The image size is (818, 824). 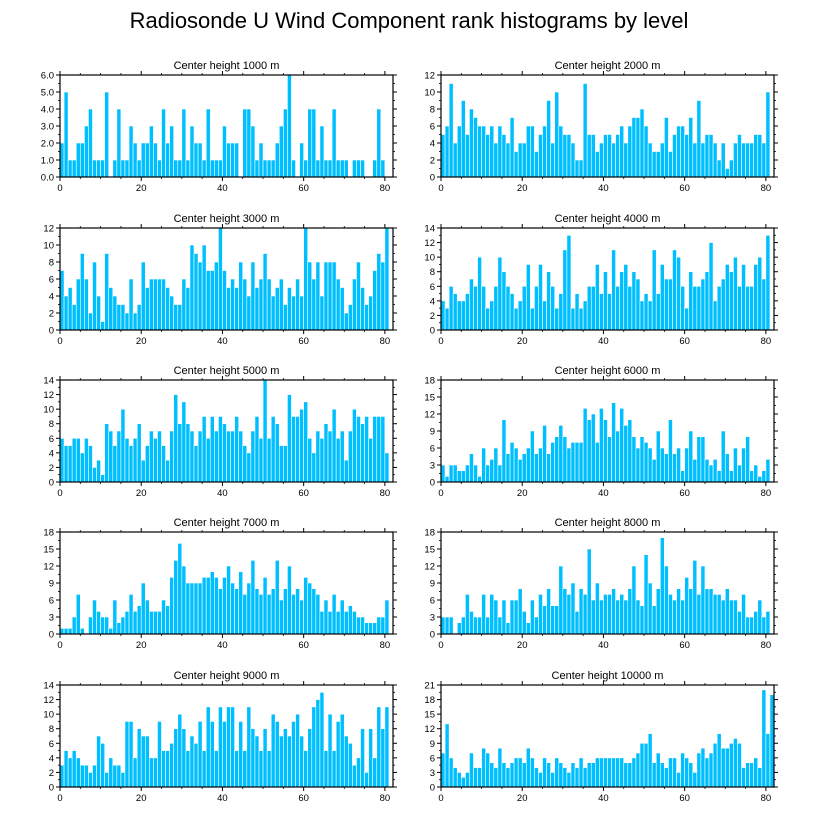 I want to click on panel-title: Center height 2000 m, so click(x=608, y=66).